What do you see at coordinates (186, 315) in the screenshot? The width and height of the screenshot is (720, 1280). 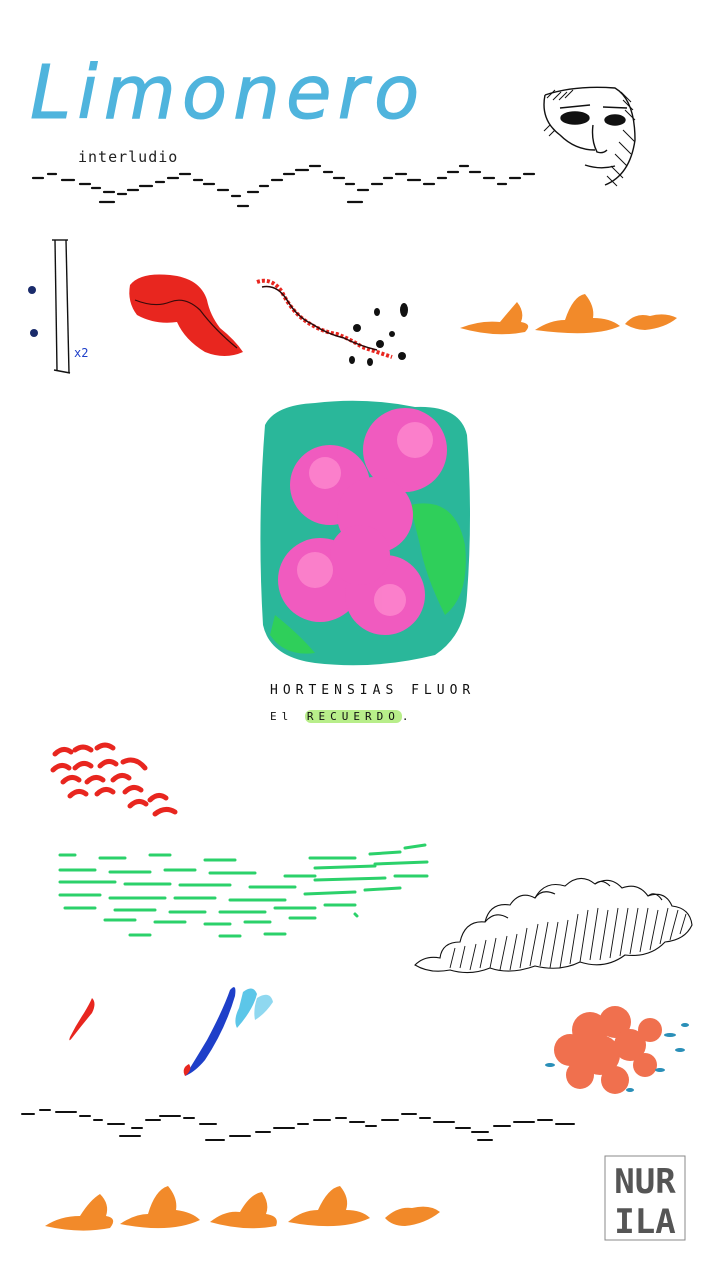 I see `red-brush-stroke` at bounding box center [186, 315].